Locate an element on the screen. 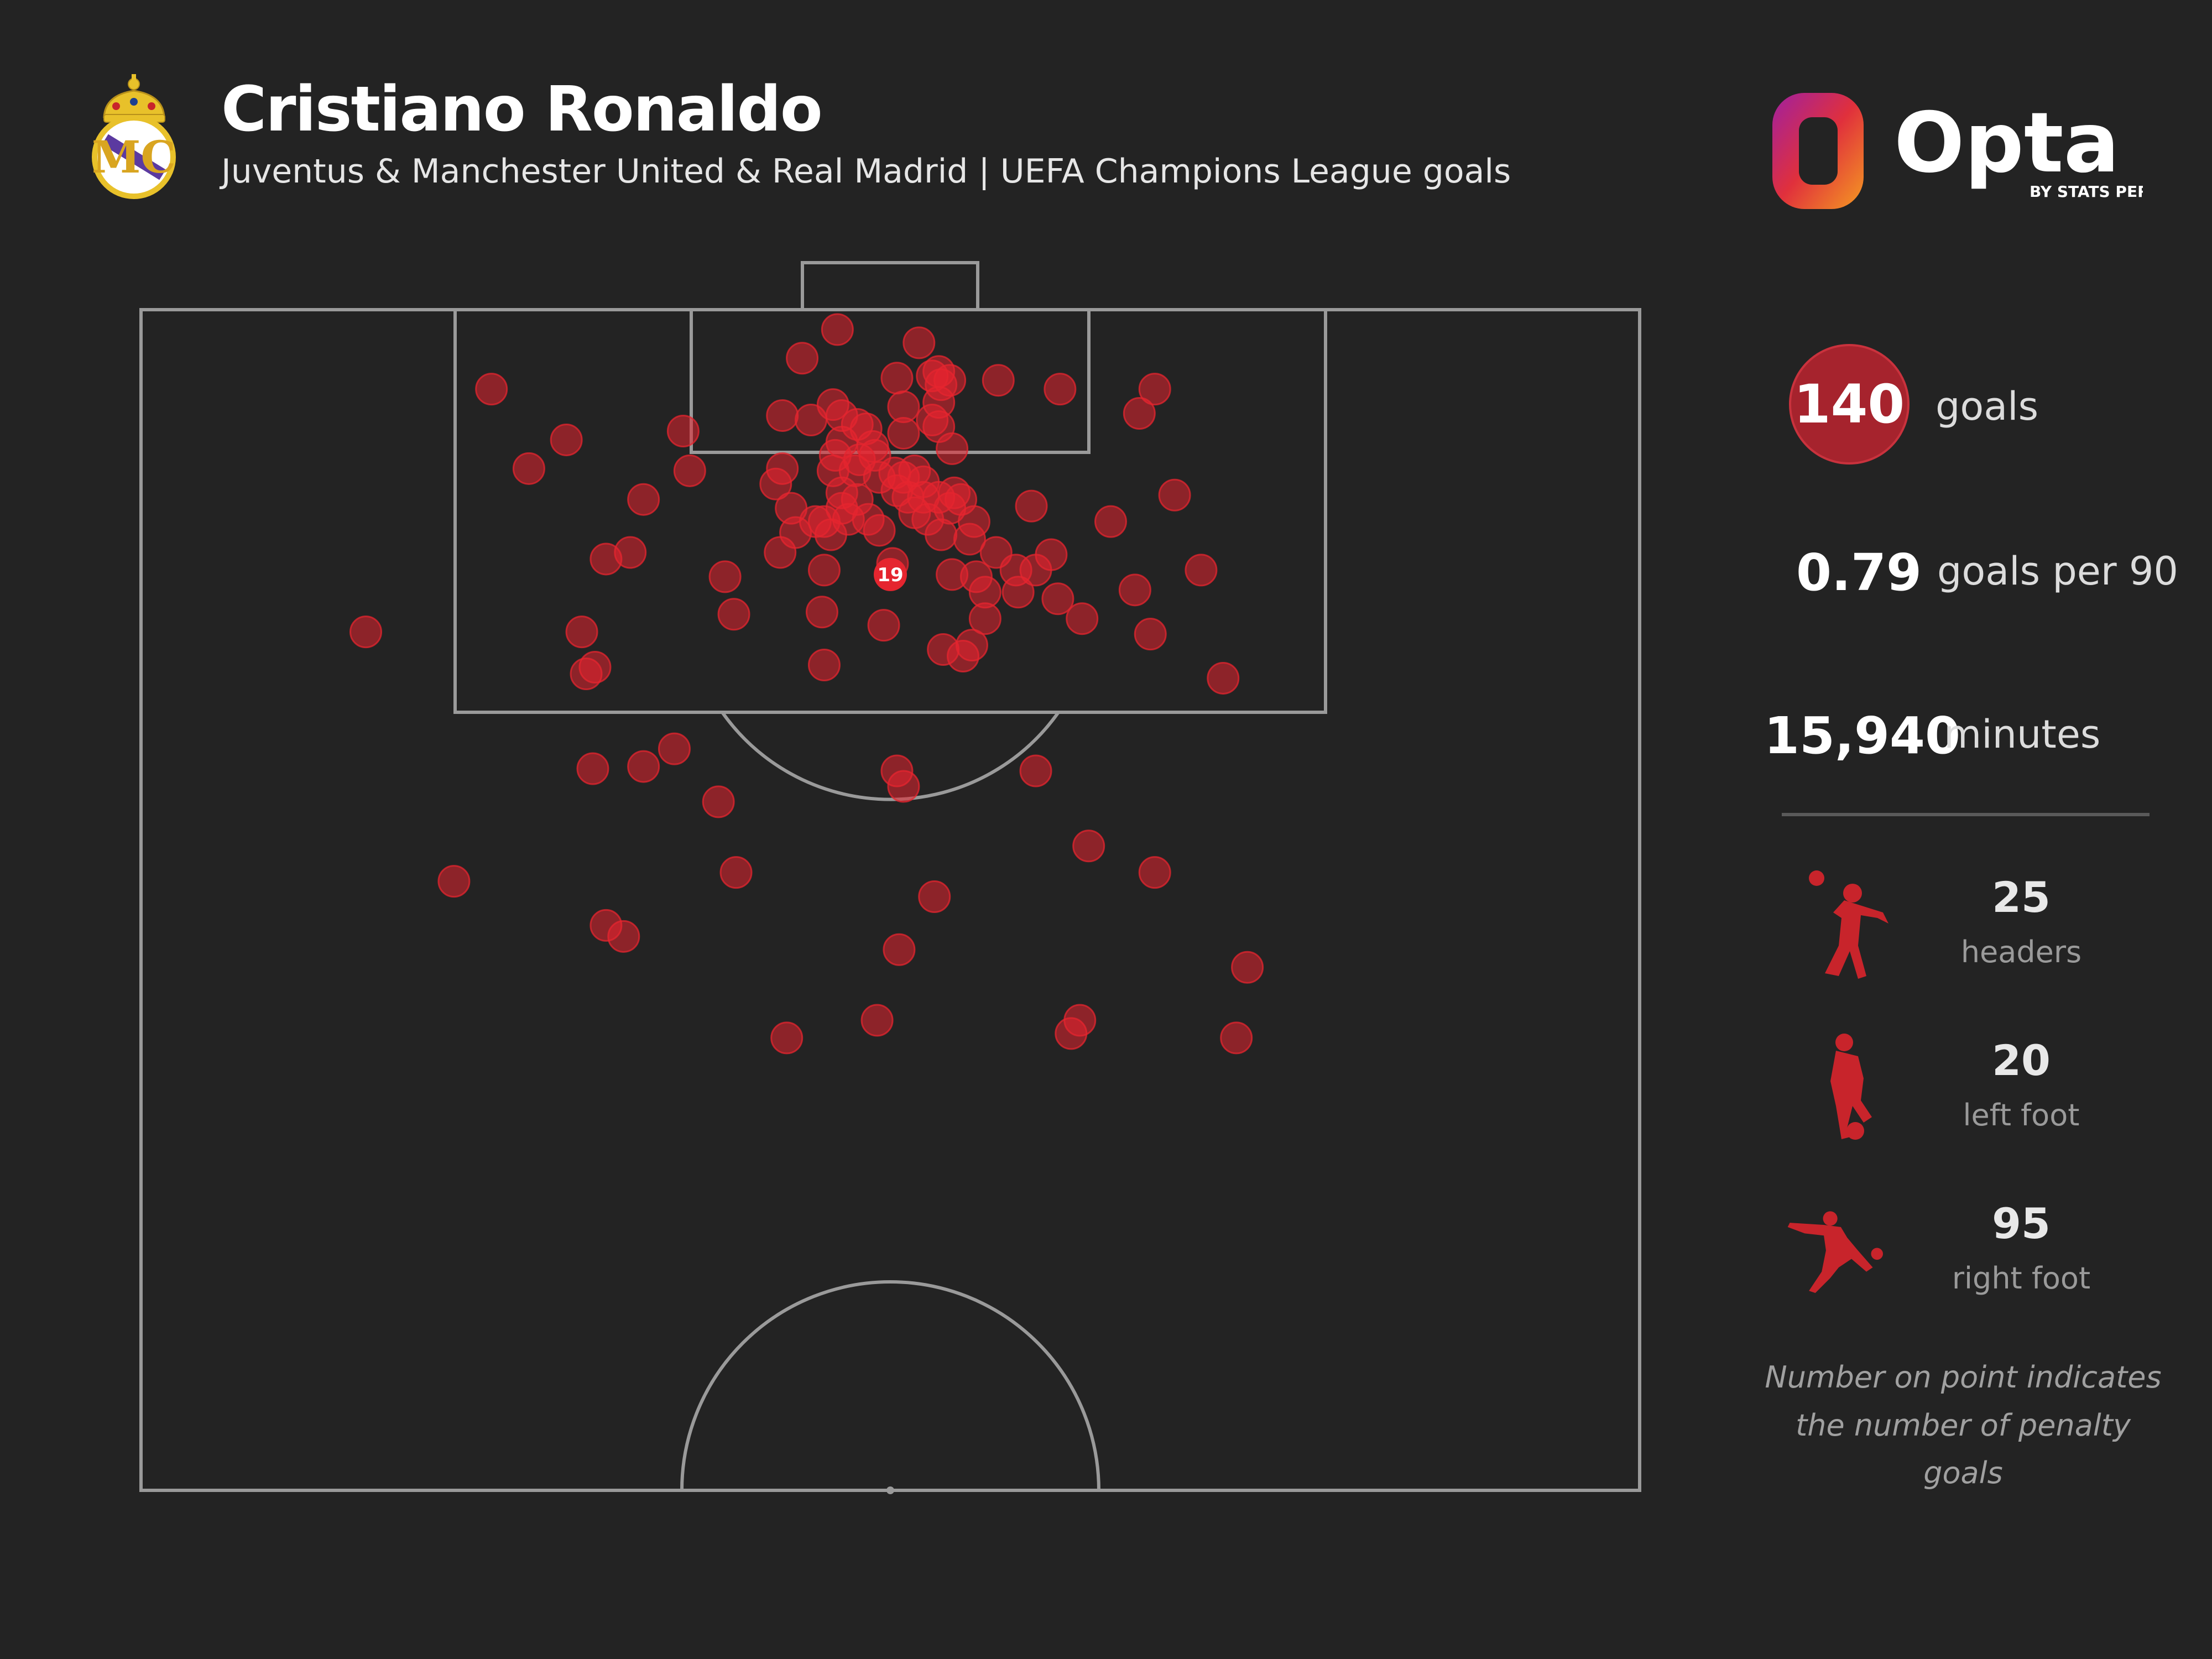 The image size is (2212, 1659). right-foot-value: 95 is located at coordinates (2022, 1224).